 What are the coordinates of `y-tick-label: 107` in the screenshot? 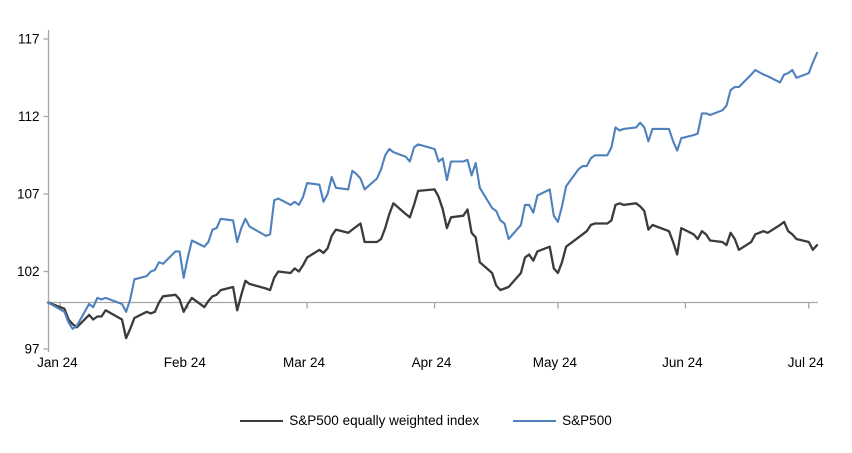 It's located at (28, 194).